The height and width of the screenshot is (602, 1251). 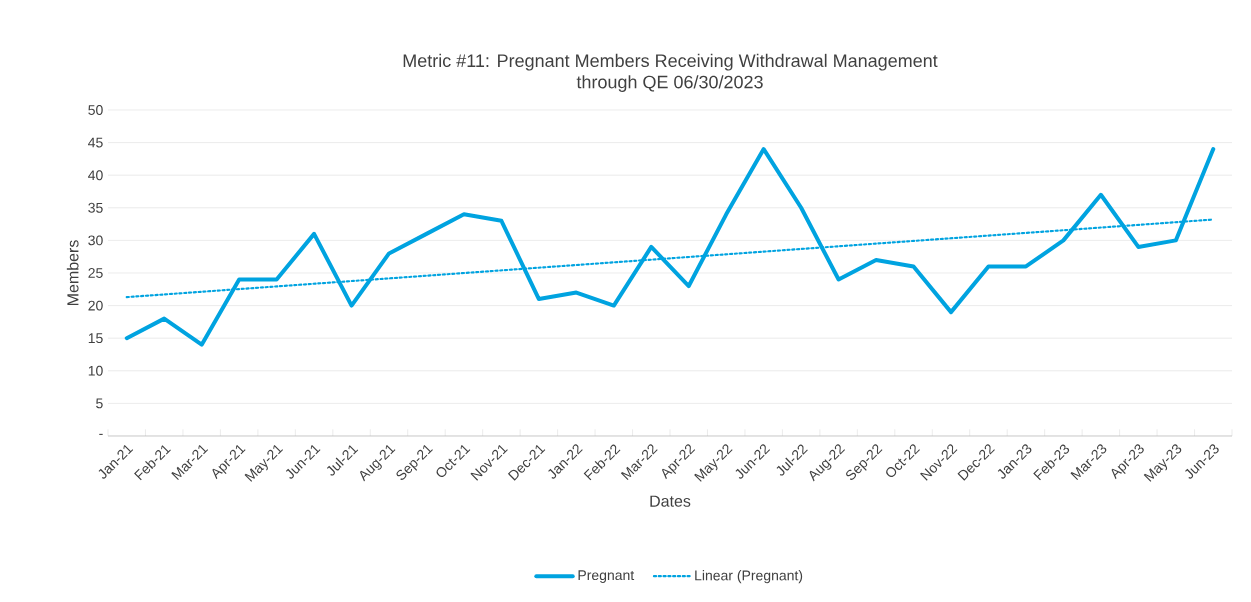 What do you see at coordinates (670, 501) in the screenshot?
I see `x-axis-title: Dates` at bounding box center [670, 501].